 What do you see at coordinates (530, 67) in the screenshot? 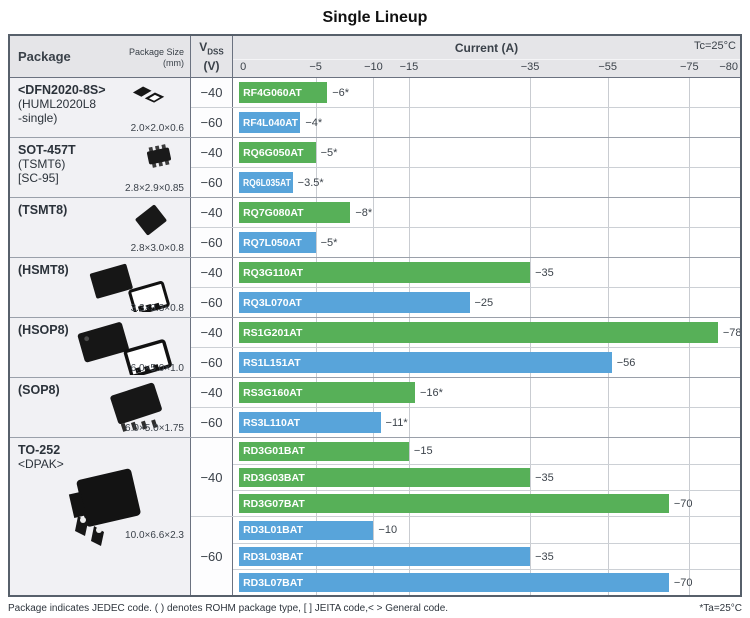
I see `axis-tick-label: −35` at bounding box center [530, 67].